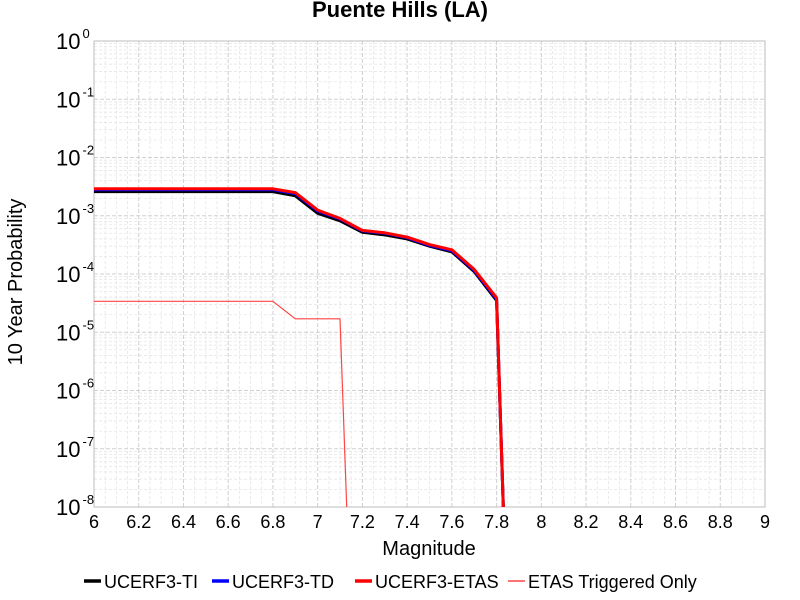 The height and width of the screenshot is (600, 800). What do you see at coordinates (400, 11) in the screenshot?
I see `chart-title: Puente Hills (LA)` at bounding box center [400, 11].